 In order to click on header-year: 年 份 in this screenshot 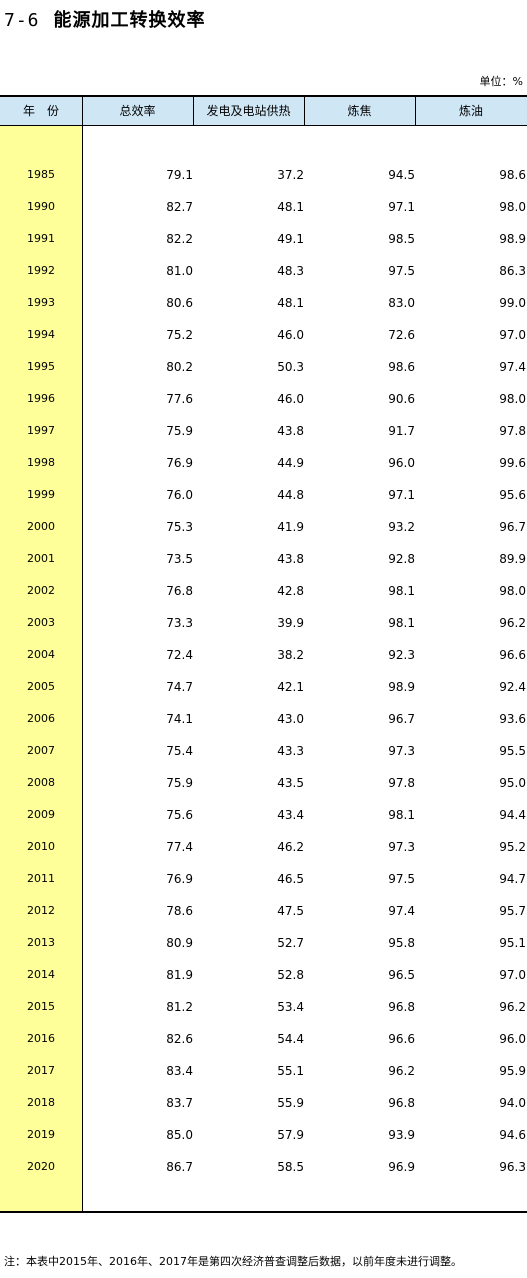, I will do `click(40, 111)`.